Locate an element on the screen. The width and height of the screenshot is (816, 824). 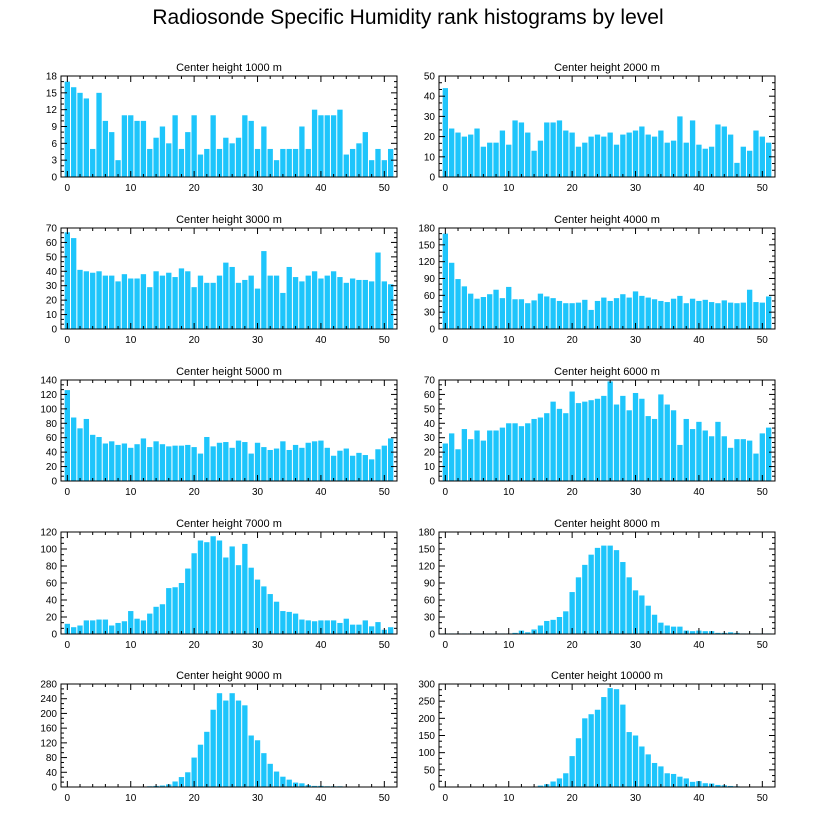
y-tick-label: 60 is located at coordinates (52, 243).